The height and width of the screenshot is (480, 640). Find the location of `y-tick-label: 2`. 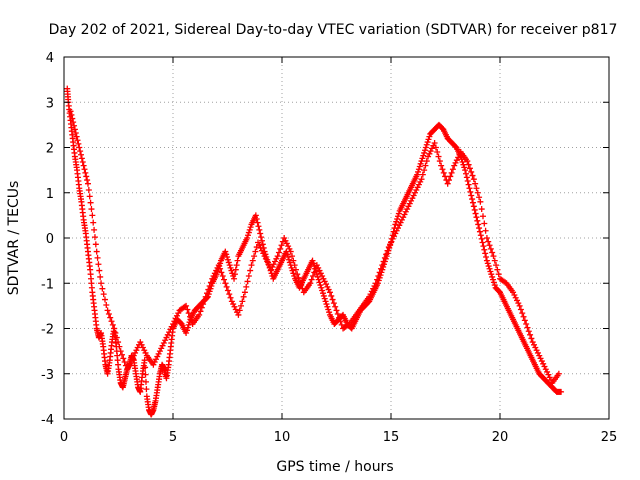

y-tick-label: 2 is located at coordinates (50, 149).